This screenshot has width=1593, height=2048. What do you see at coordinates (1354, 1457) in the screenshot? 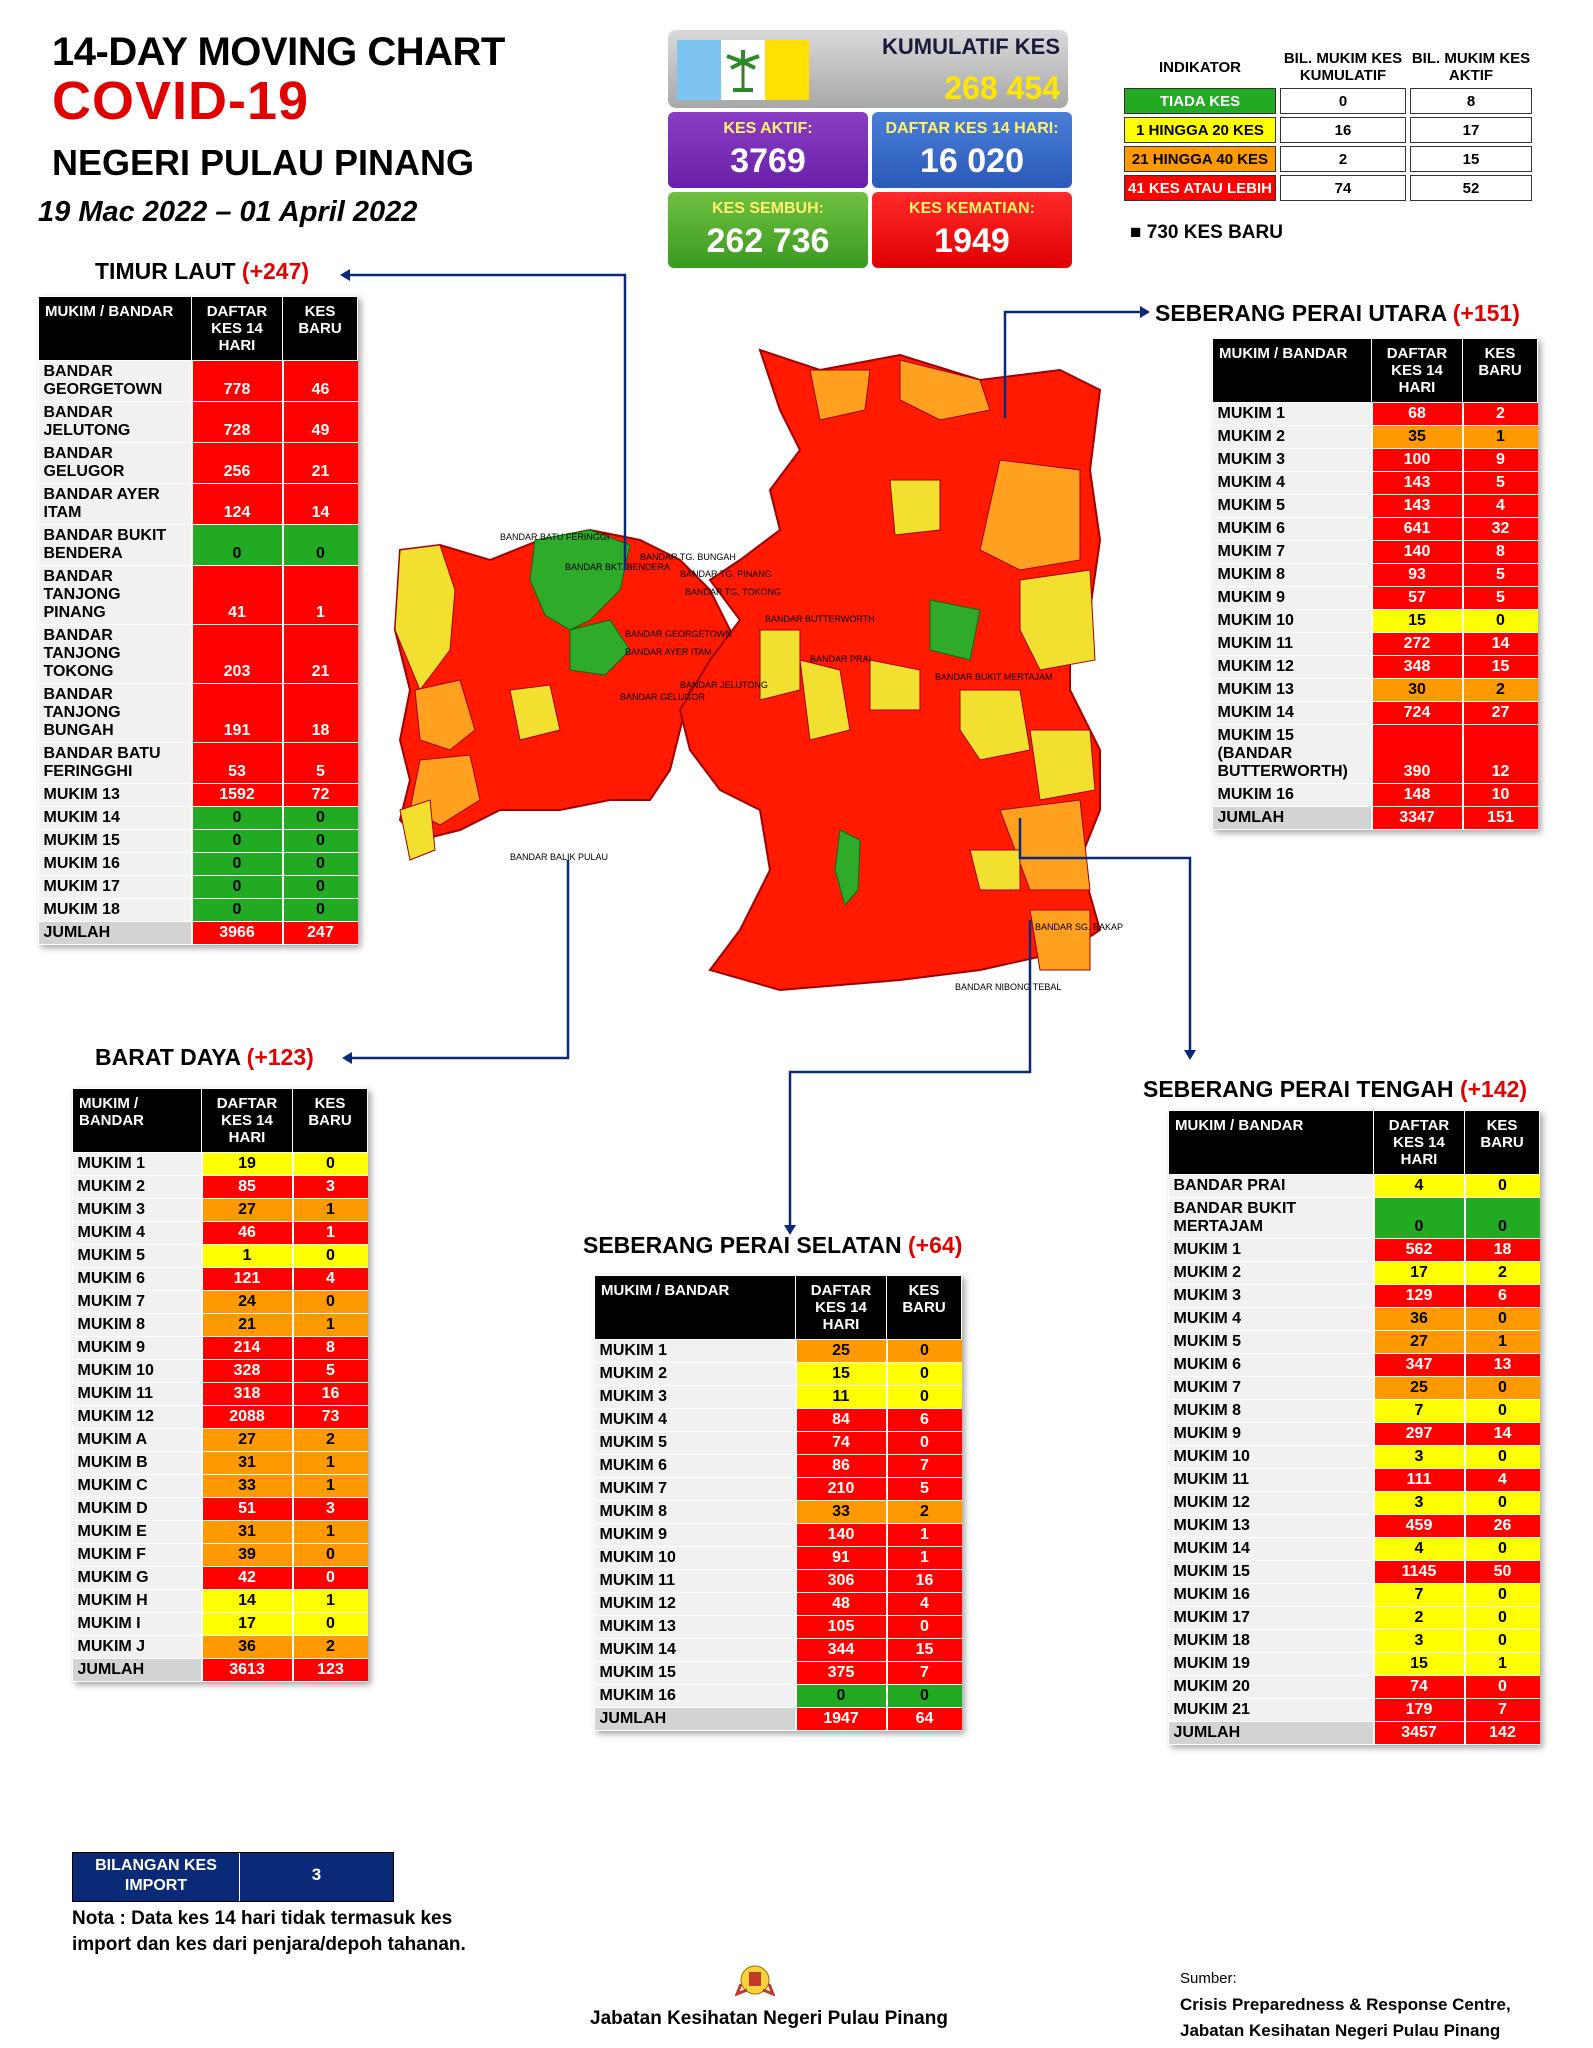
I see `table-row: MUKIM 10 3 0` at bounding box center [1354, 1457].